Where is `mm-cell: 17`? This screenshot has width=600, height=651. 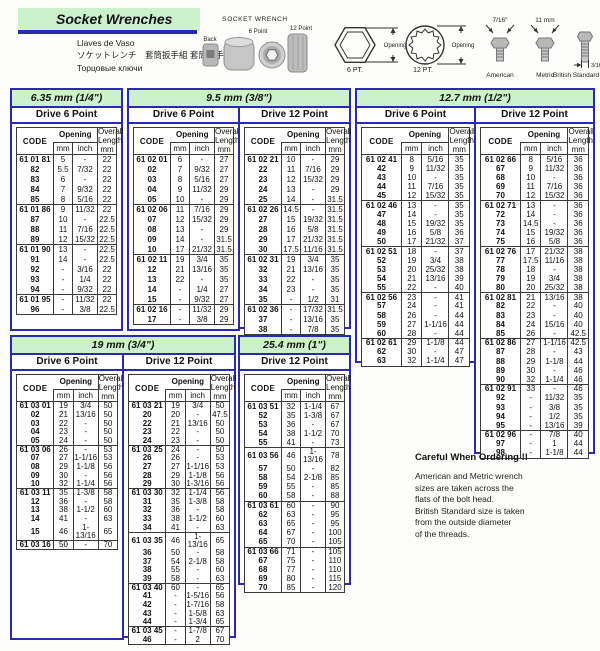 mm-cell: 17 is located at coordinates (411, 242).